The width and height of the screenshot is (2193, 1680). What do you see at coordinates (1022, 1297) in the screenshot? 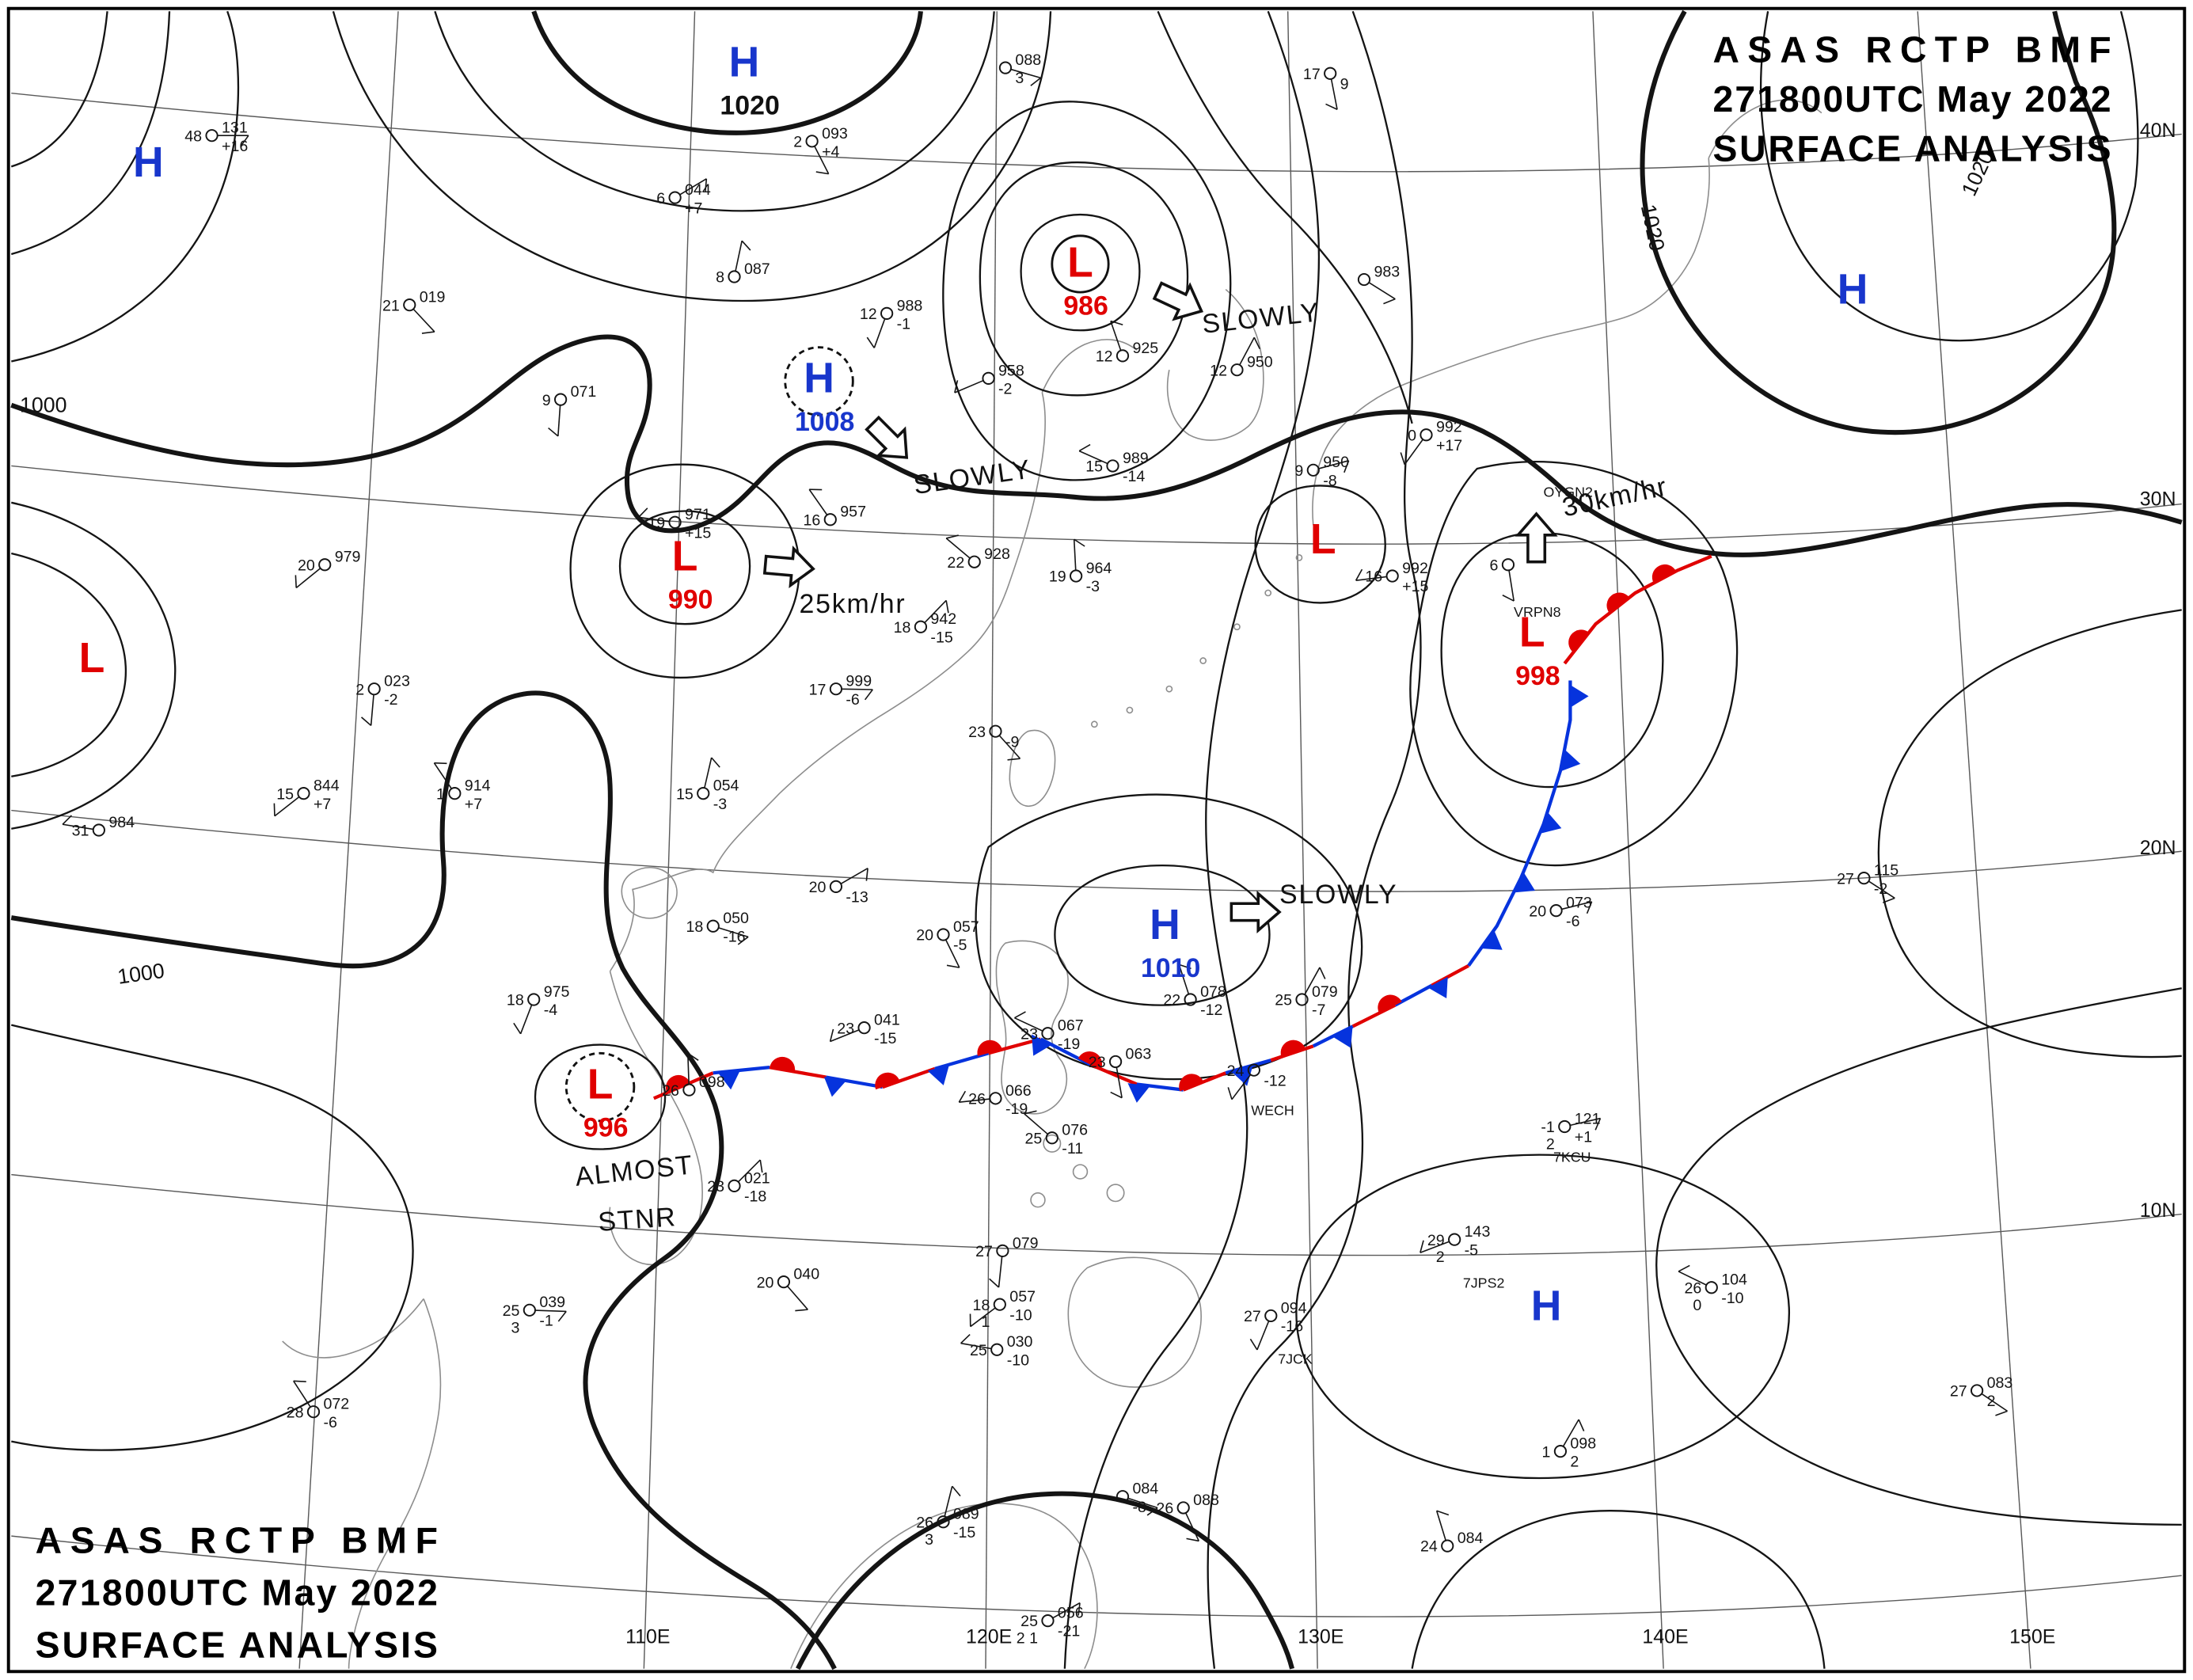
I see `station-pressure: 057` at bounding box center [1022, 1297].